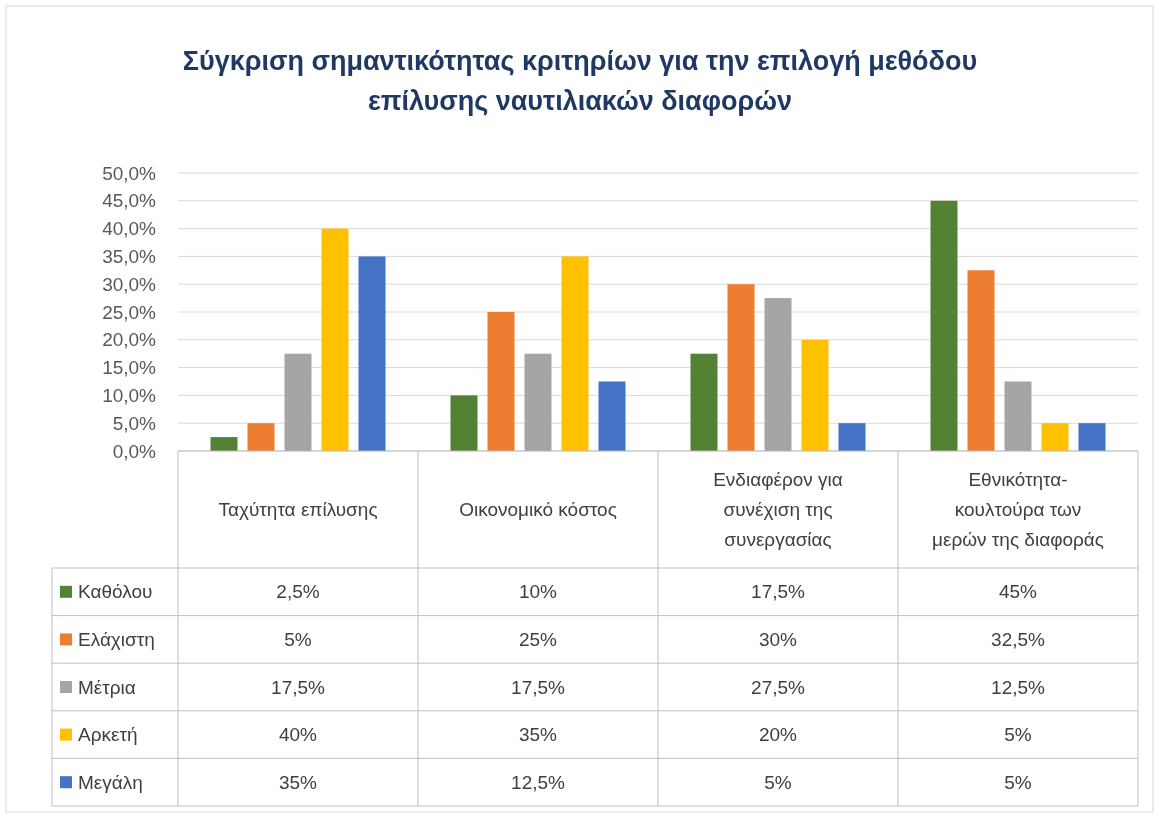  What do you see at coordinates (129, 257) in the screenshot?
I see `y-tick-label: 35,0%` at bounding box center [129, 257].